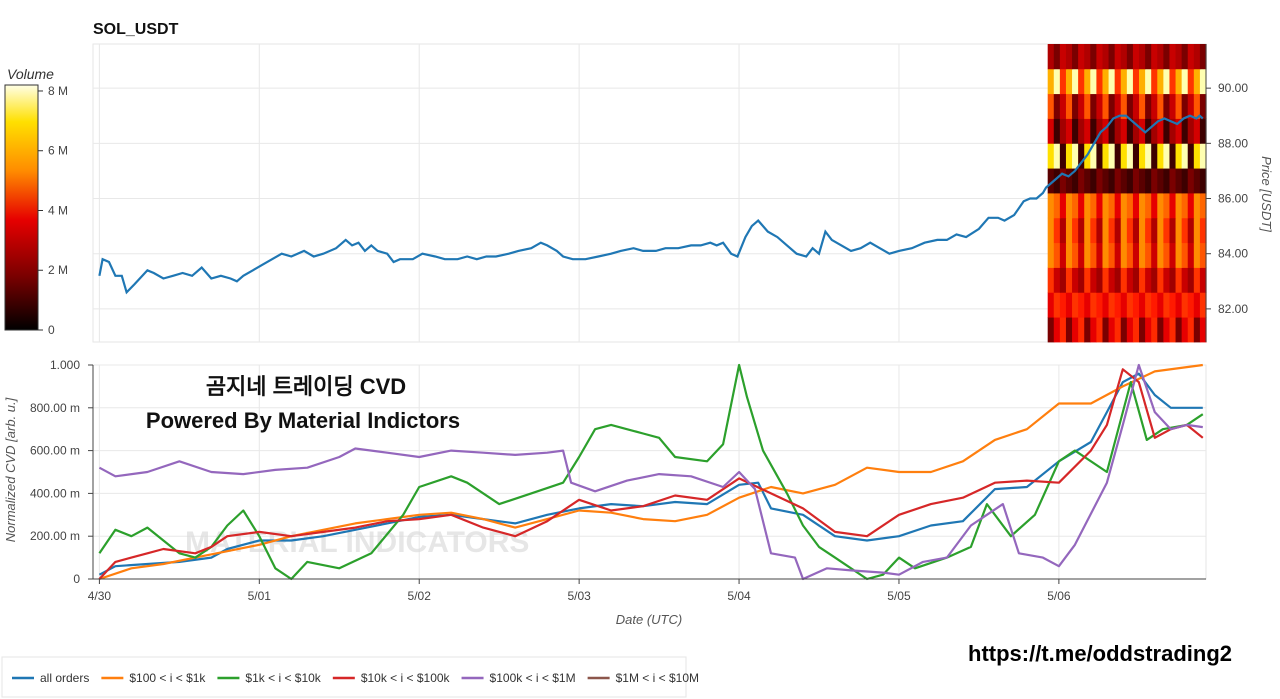 The width and height of the screenshot is (1280, 699). Describe the element at coordinates (1100, 653) in the screenshot. I see `telegram-link: https://t.me/oddstrading2` at that location.